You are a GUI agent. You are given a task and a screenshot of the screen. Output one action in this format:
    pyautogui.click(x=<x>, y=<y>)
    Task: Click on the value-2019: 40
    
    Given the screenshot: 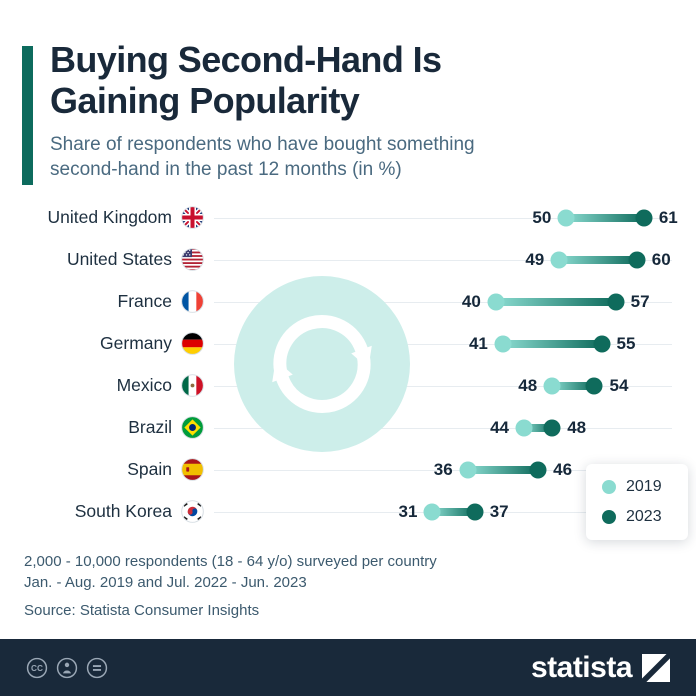 What is the action you would take?
    pyautogui.click(x=471, y=301)
    